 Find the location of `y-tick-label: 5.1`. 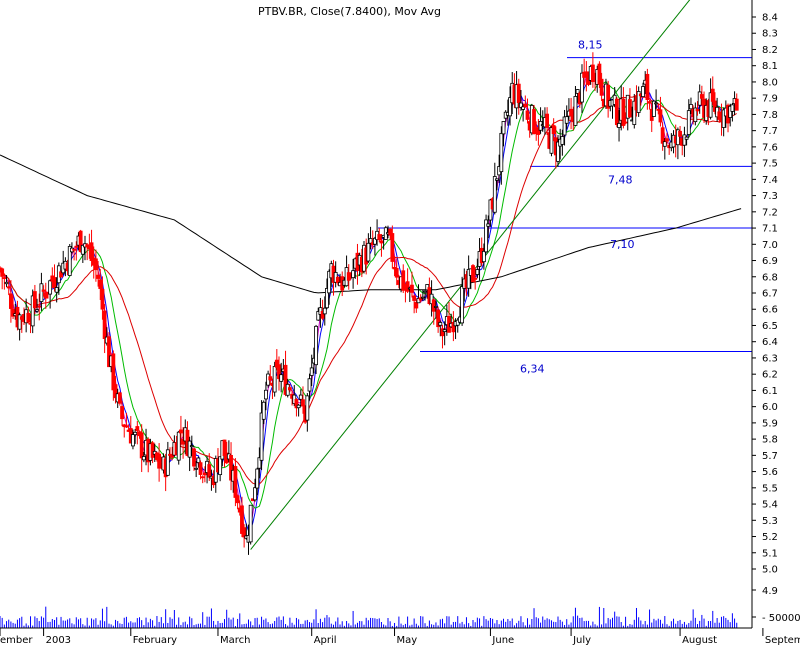

y-tick-label: 5.1 is located at coordinates (770, 553).